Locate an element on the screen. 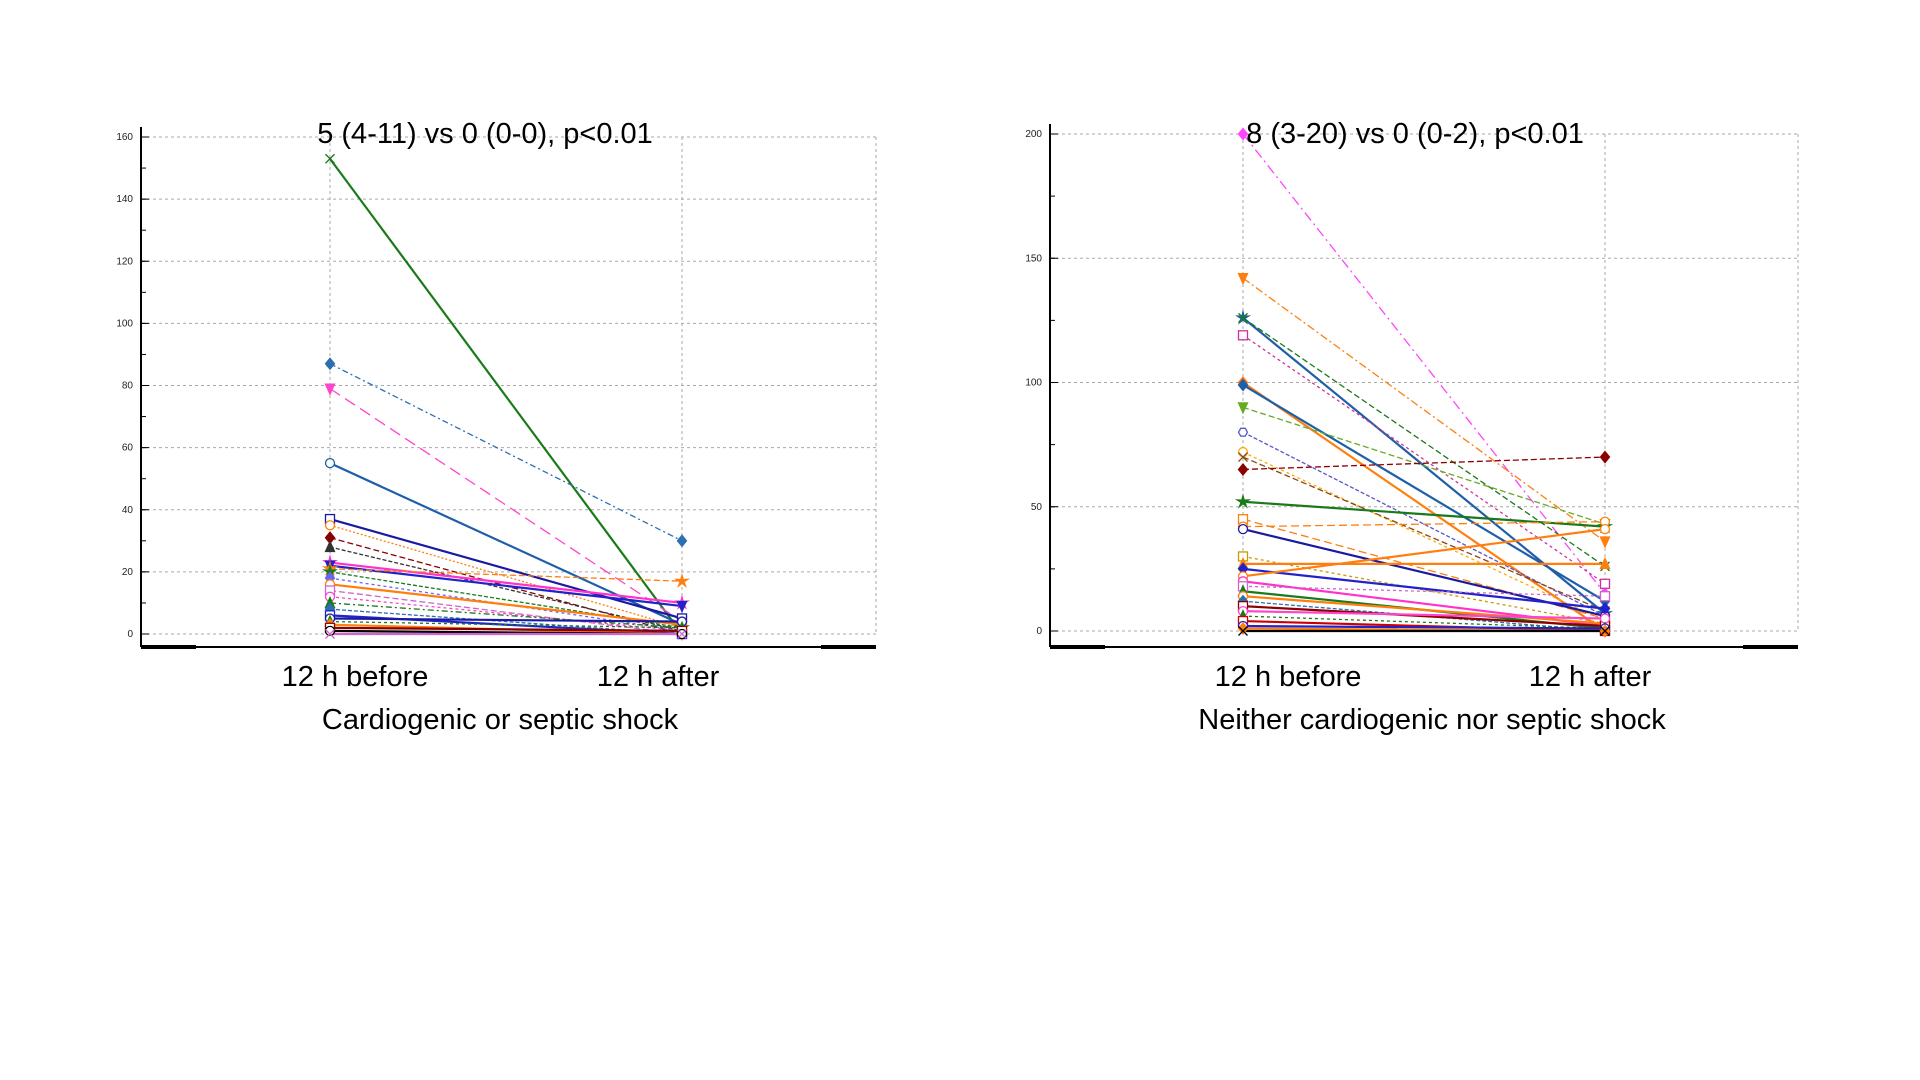 This screenshot has width=1920, height=1080. y-tick-label: 160 is located at coordinates (124, 137).